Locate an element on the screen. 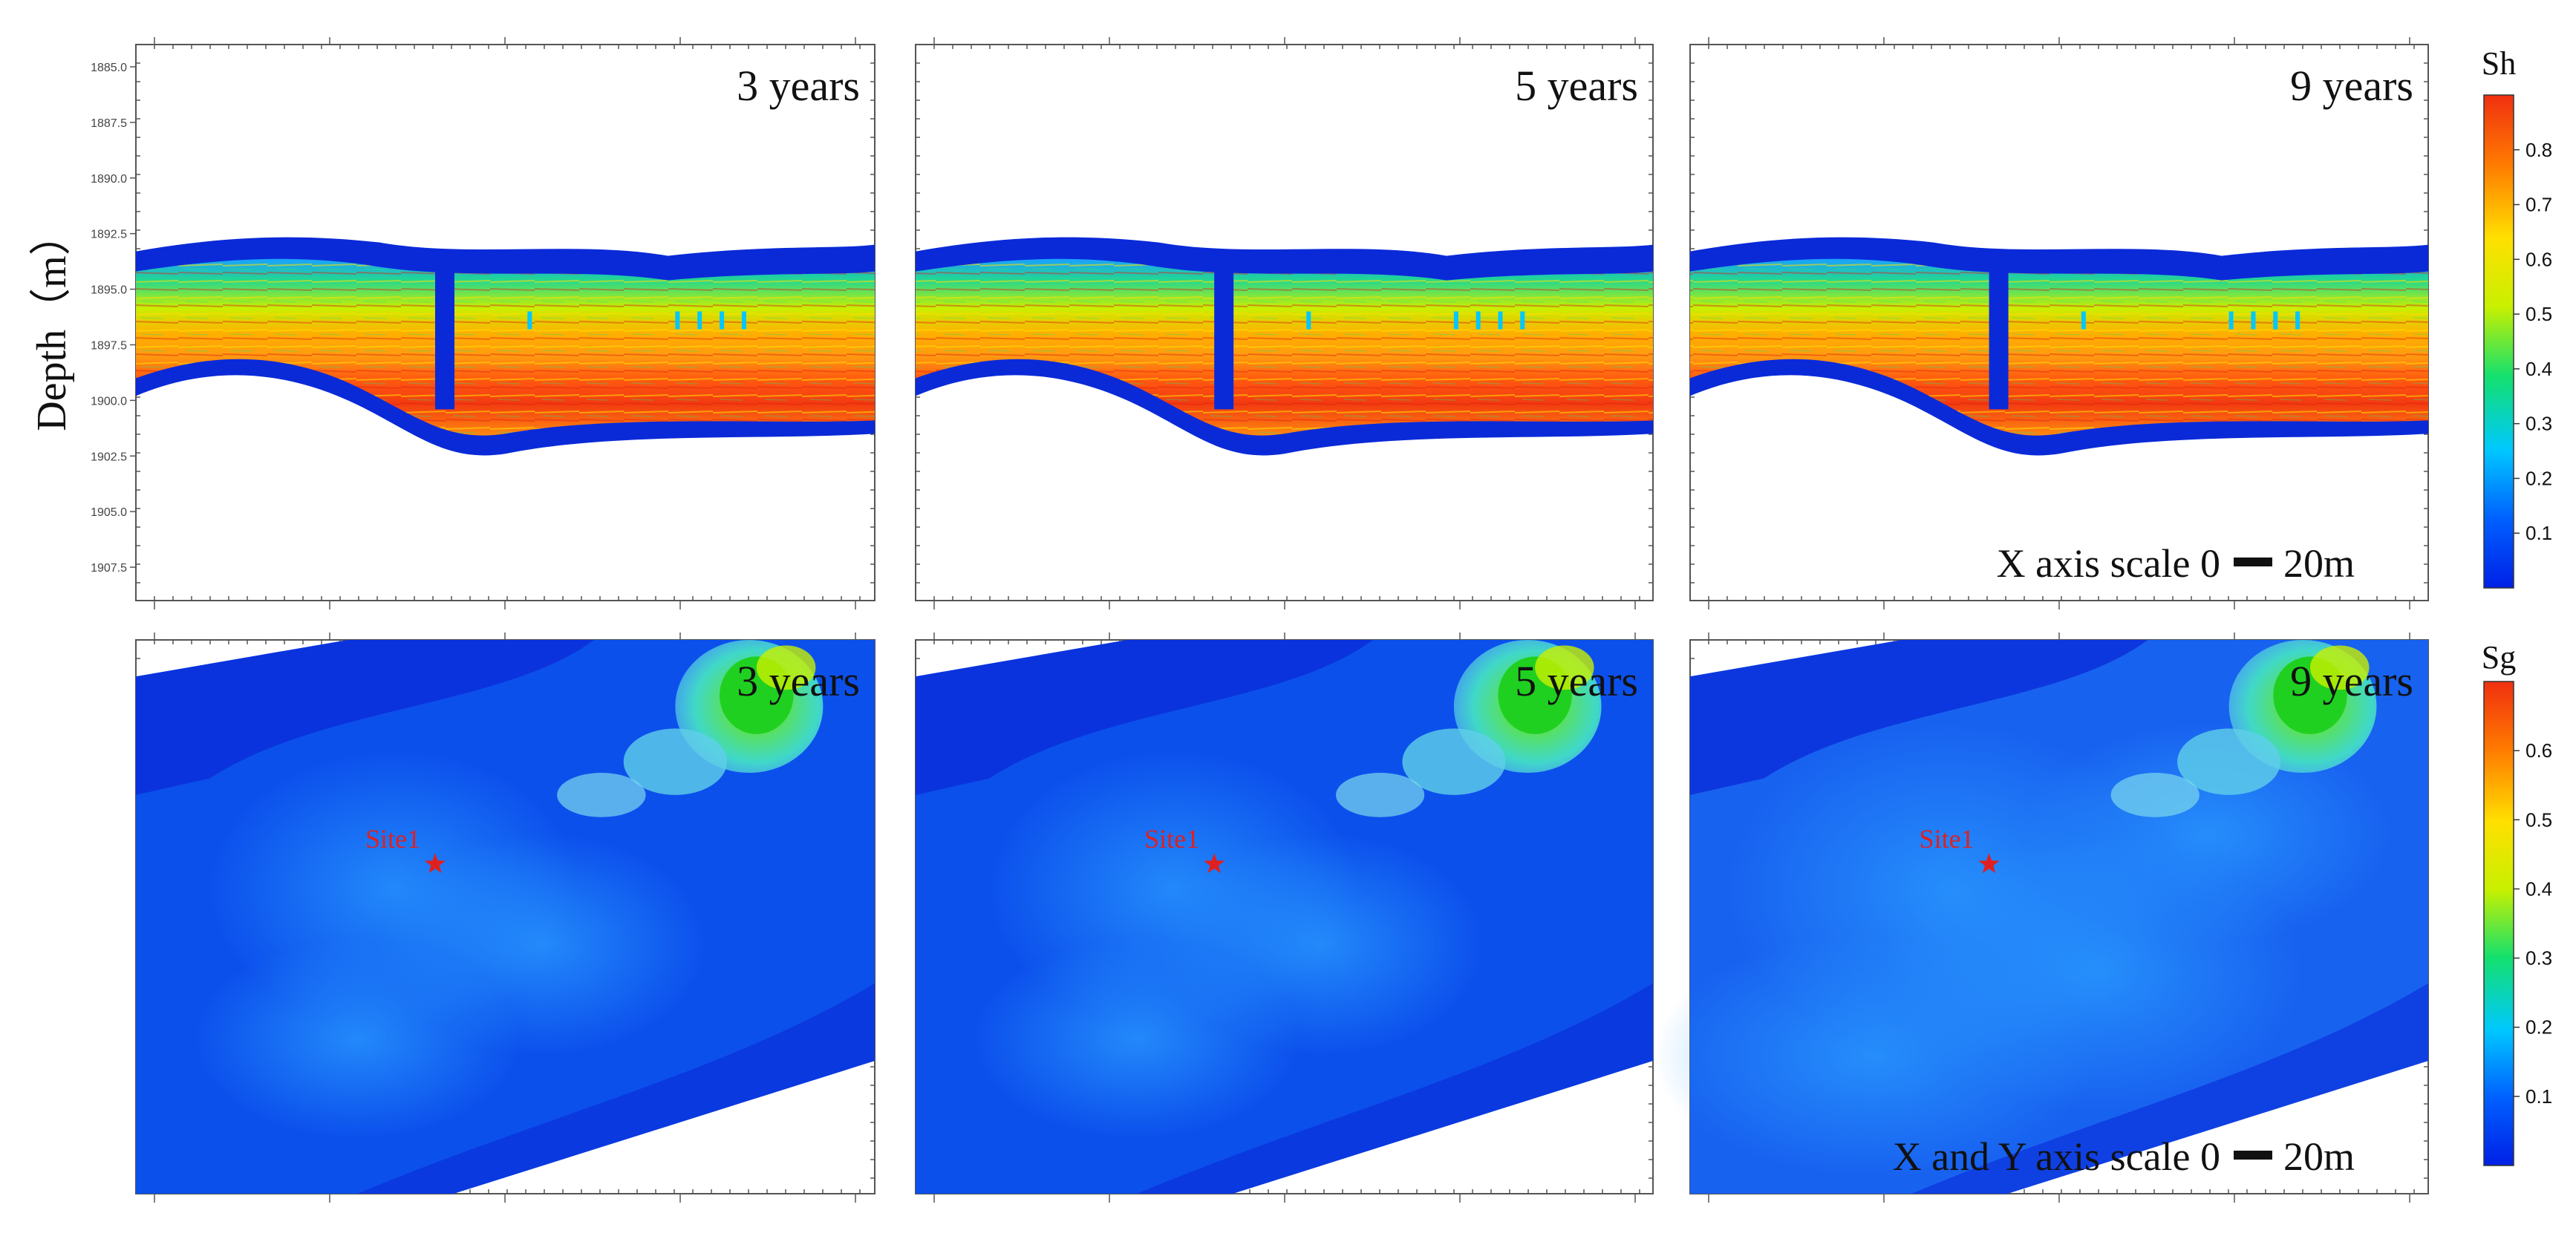  sh-scale-text: X axis scale 0 is located at coordinates (2108, 563).